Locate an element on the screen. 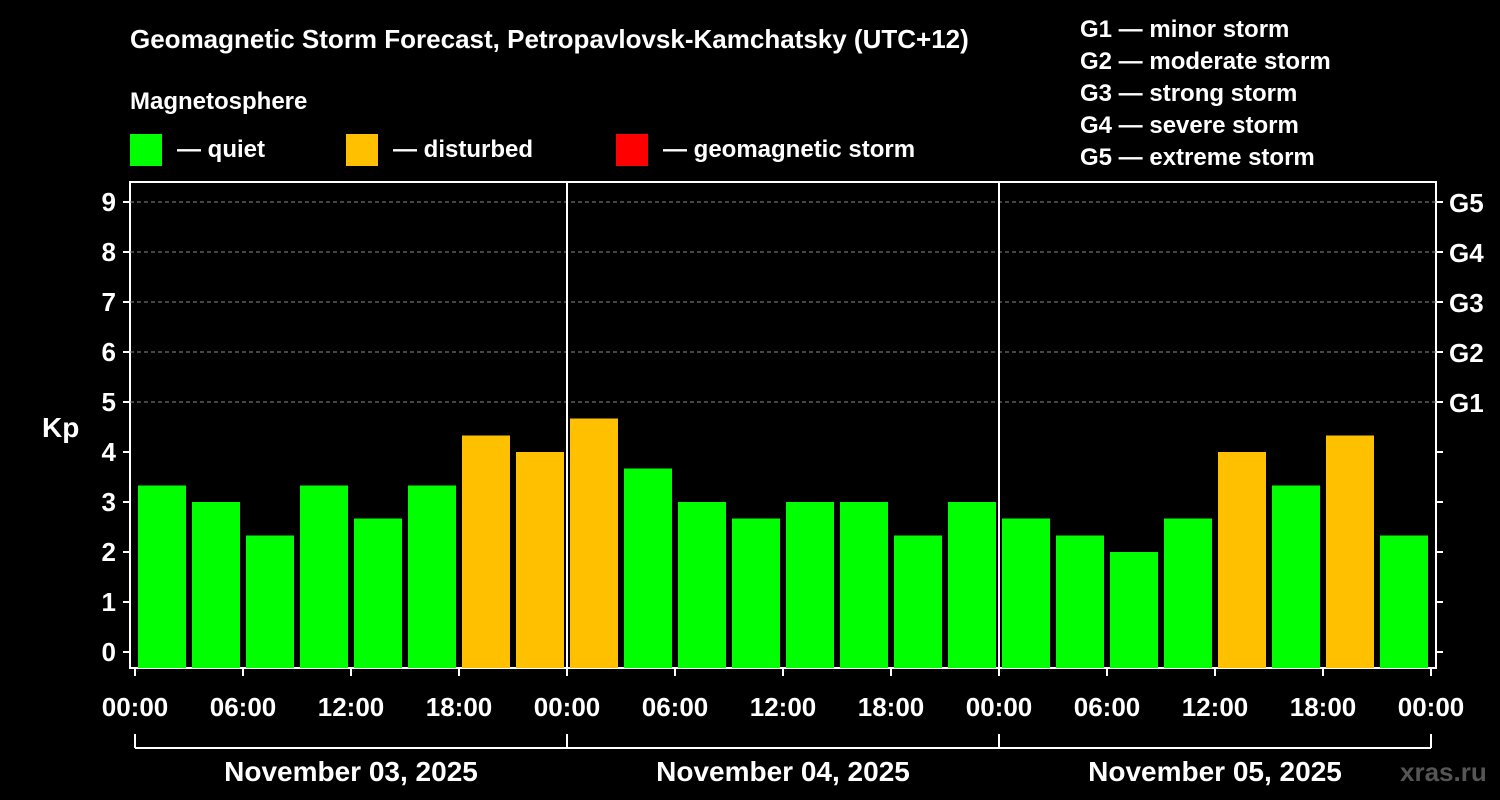 The width and height of the screenshot is (1500, 800). y-tick-label: 6 is located at coordinates (109, 352).